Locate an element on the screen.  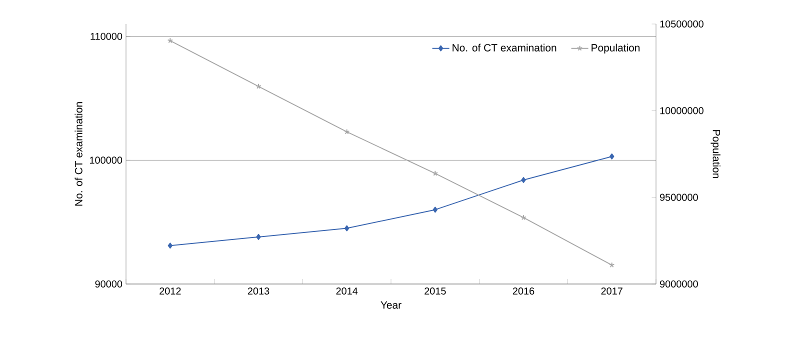
x-tick-label: 2015 is located at coordinates (435, 291).